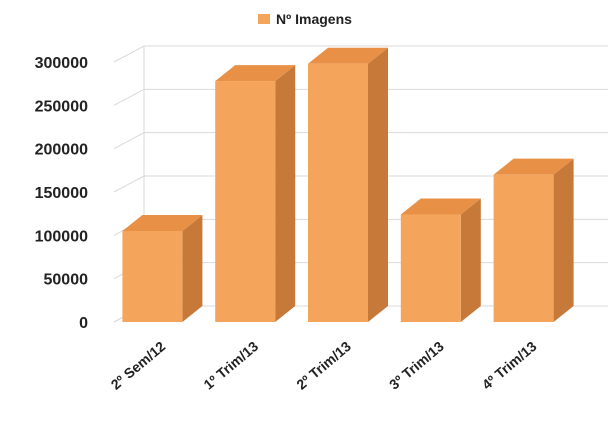 Image resolution: width=610 pixels, height=426 pixels. What do you see at coordinates (230, 365) in the screenshot?
I see `x-tick-label: 1º Trim/13` at bounding box center [230, 365].